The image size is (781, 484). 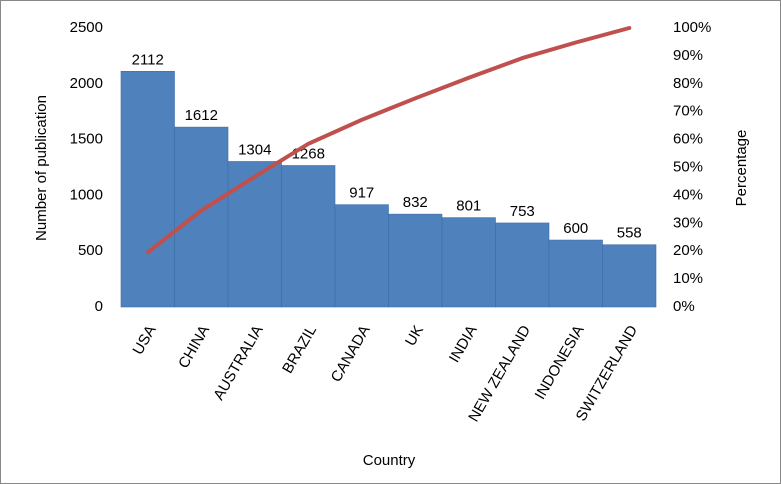 What do you see at coordinates (741, 168) in the screenshot?
I see `y2-axis-title: Percentage` at bounding box center [741, 168].